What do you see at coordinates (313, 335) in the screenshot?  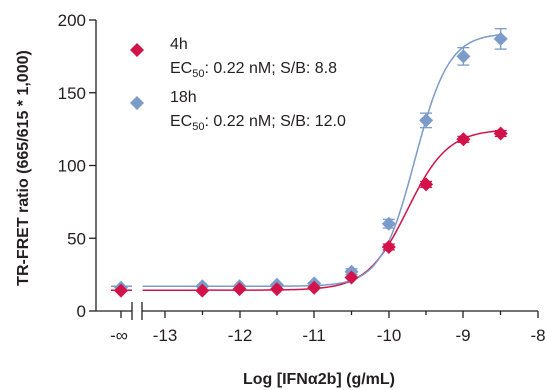 I see `x-tick-label: -11` at bounding box center [313, 335].